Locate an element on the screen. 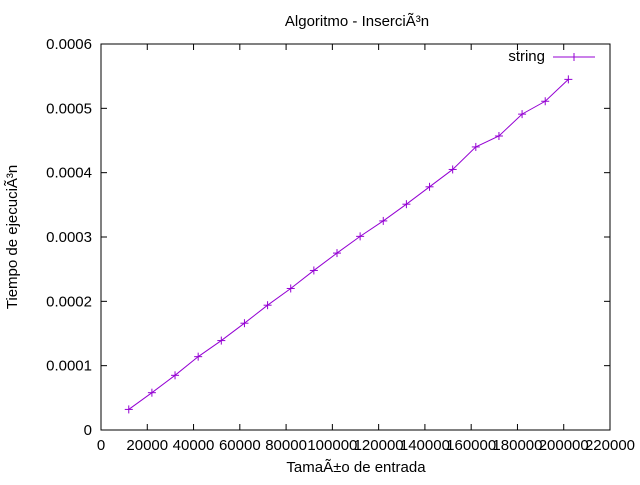 This screenshot has height=485, width=640. y-axis-label: Tiempo de ejecuciÃ³n is located at coordinates (12, 237).